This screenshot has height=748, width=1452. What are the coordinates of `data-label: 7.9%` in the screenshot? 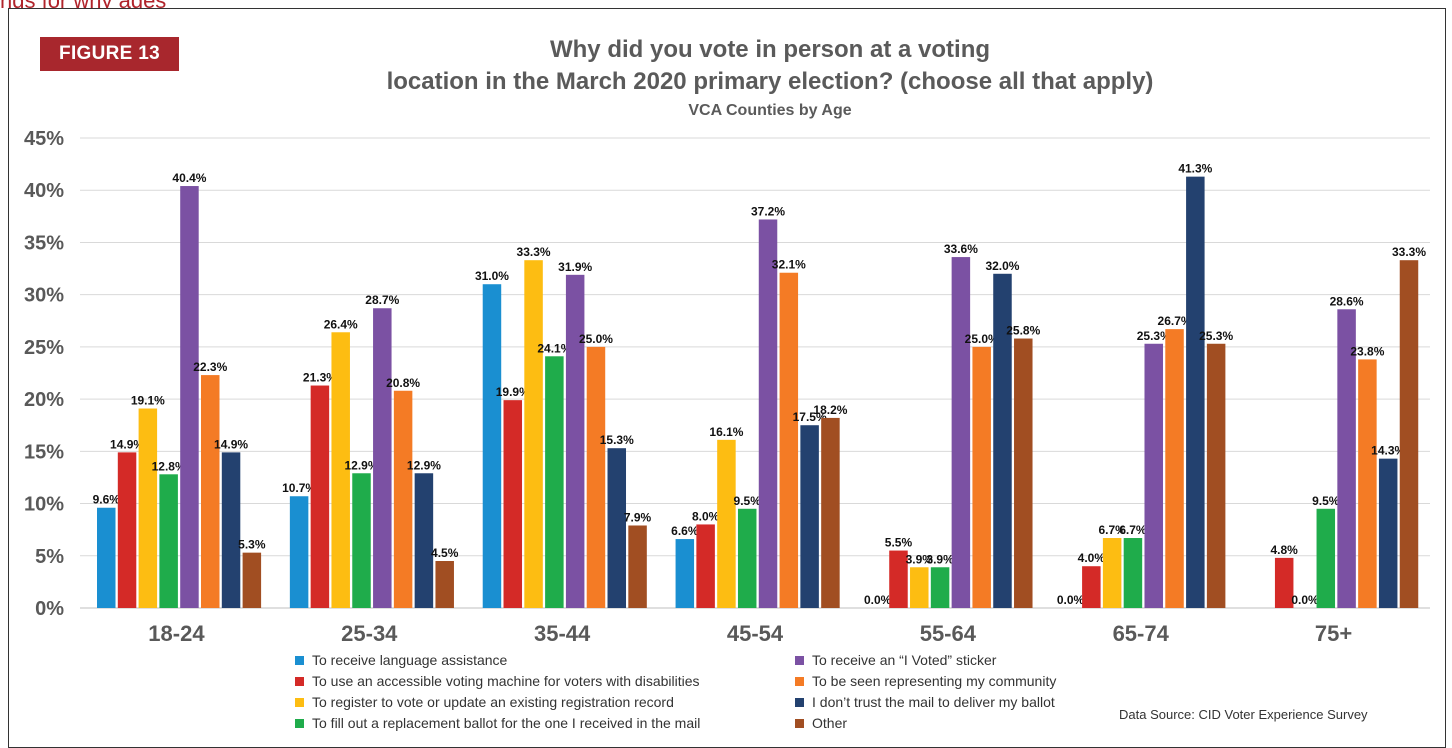 It's located at (638, 517).